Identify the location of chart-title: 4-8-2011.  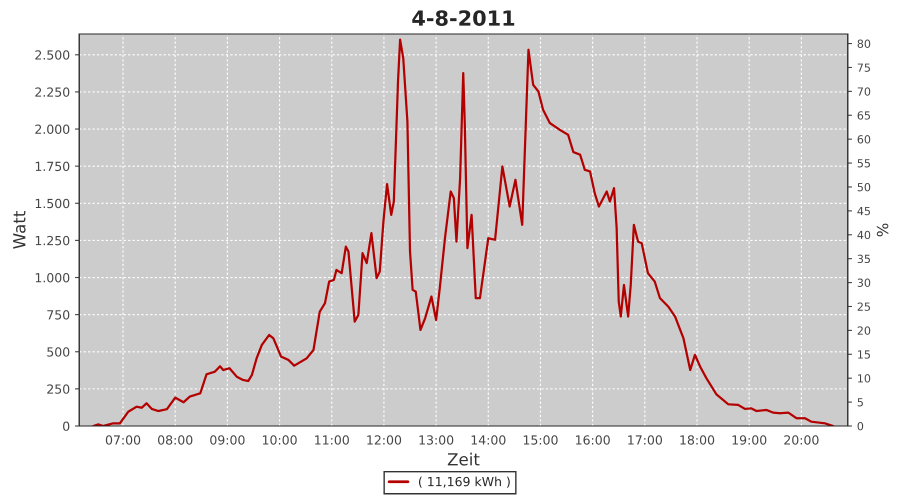
(463, 18).